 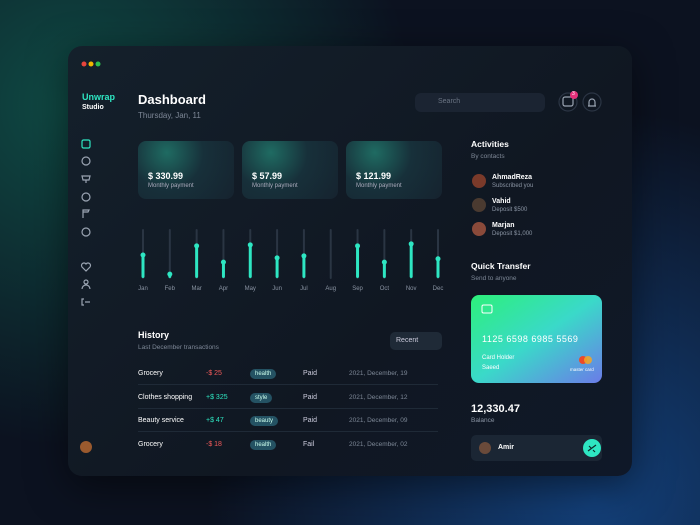 What do you see at coordinates (491, 368) in the screenshot?
I see `card-holder: Saeed` at bounding box center [491, 368].